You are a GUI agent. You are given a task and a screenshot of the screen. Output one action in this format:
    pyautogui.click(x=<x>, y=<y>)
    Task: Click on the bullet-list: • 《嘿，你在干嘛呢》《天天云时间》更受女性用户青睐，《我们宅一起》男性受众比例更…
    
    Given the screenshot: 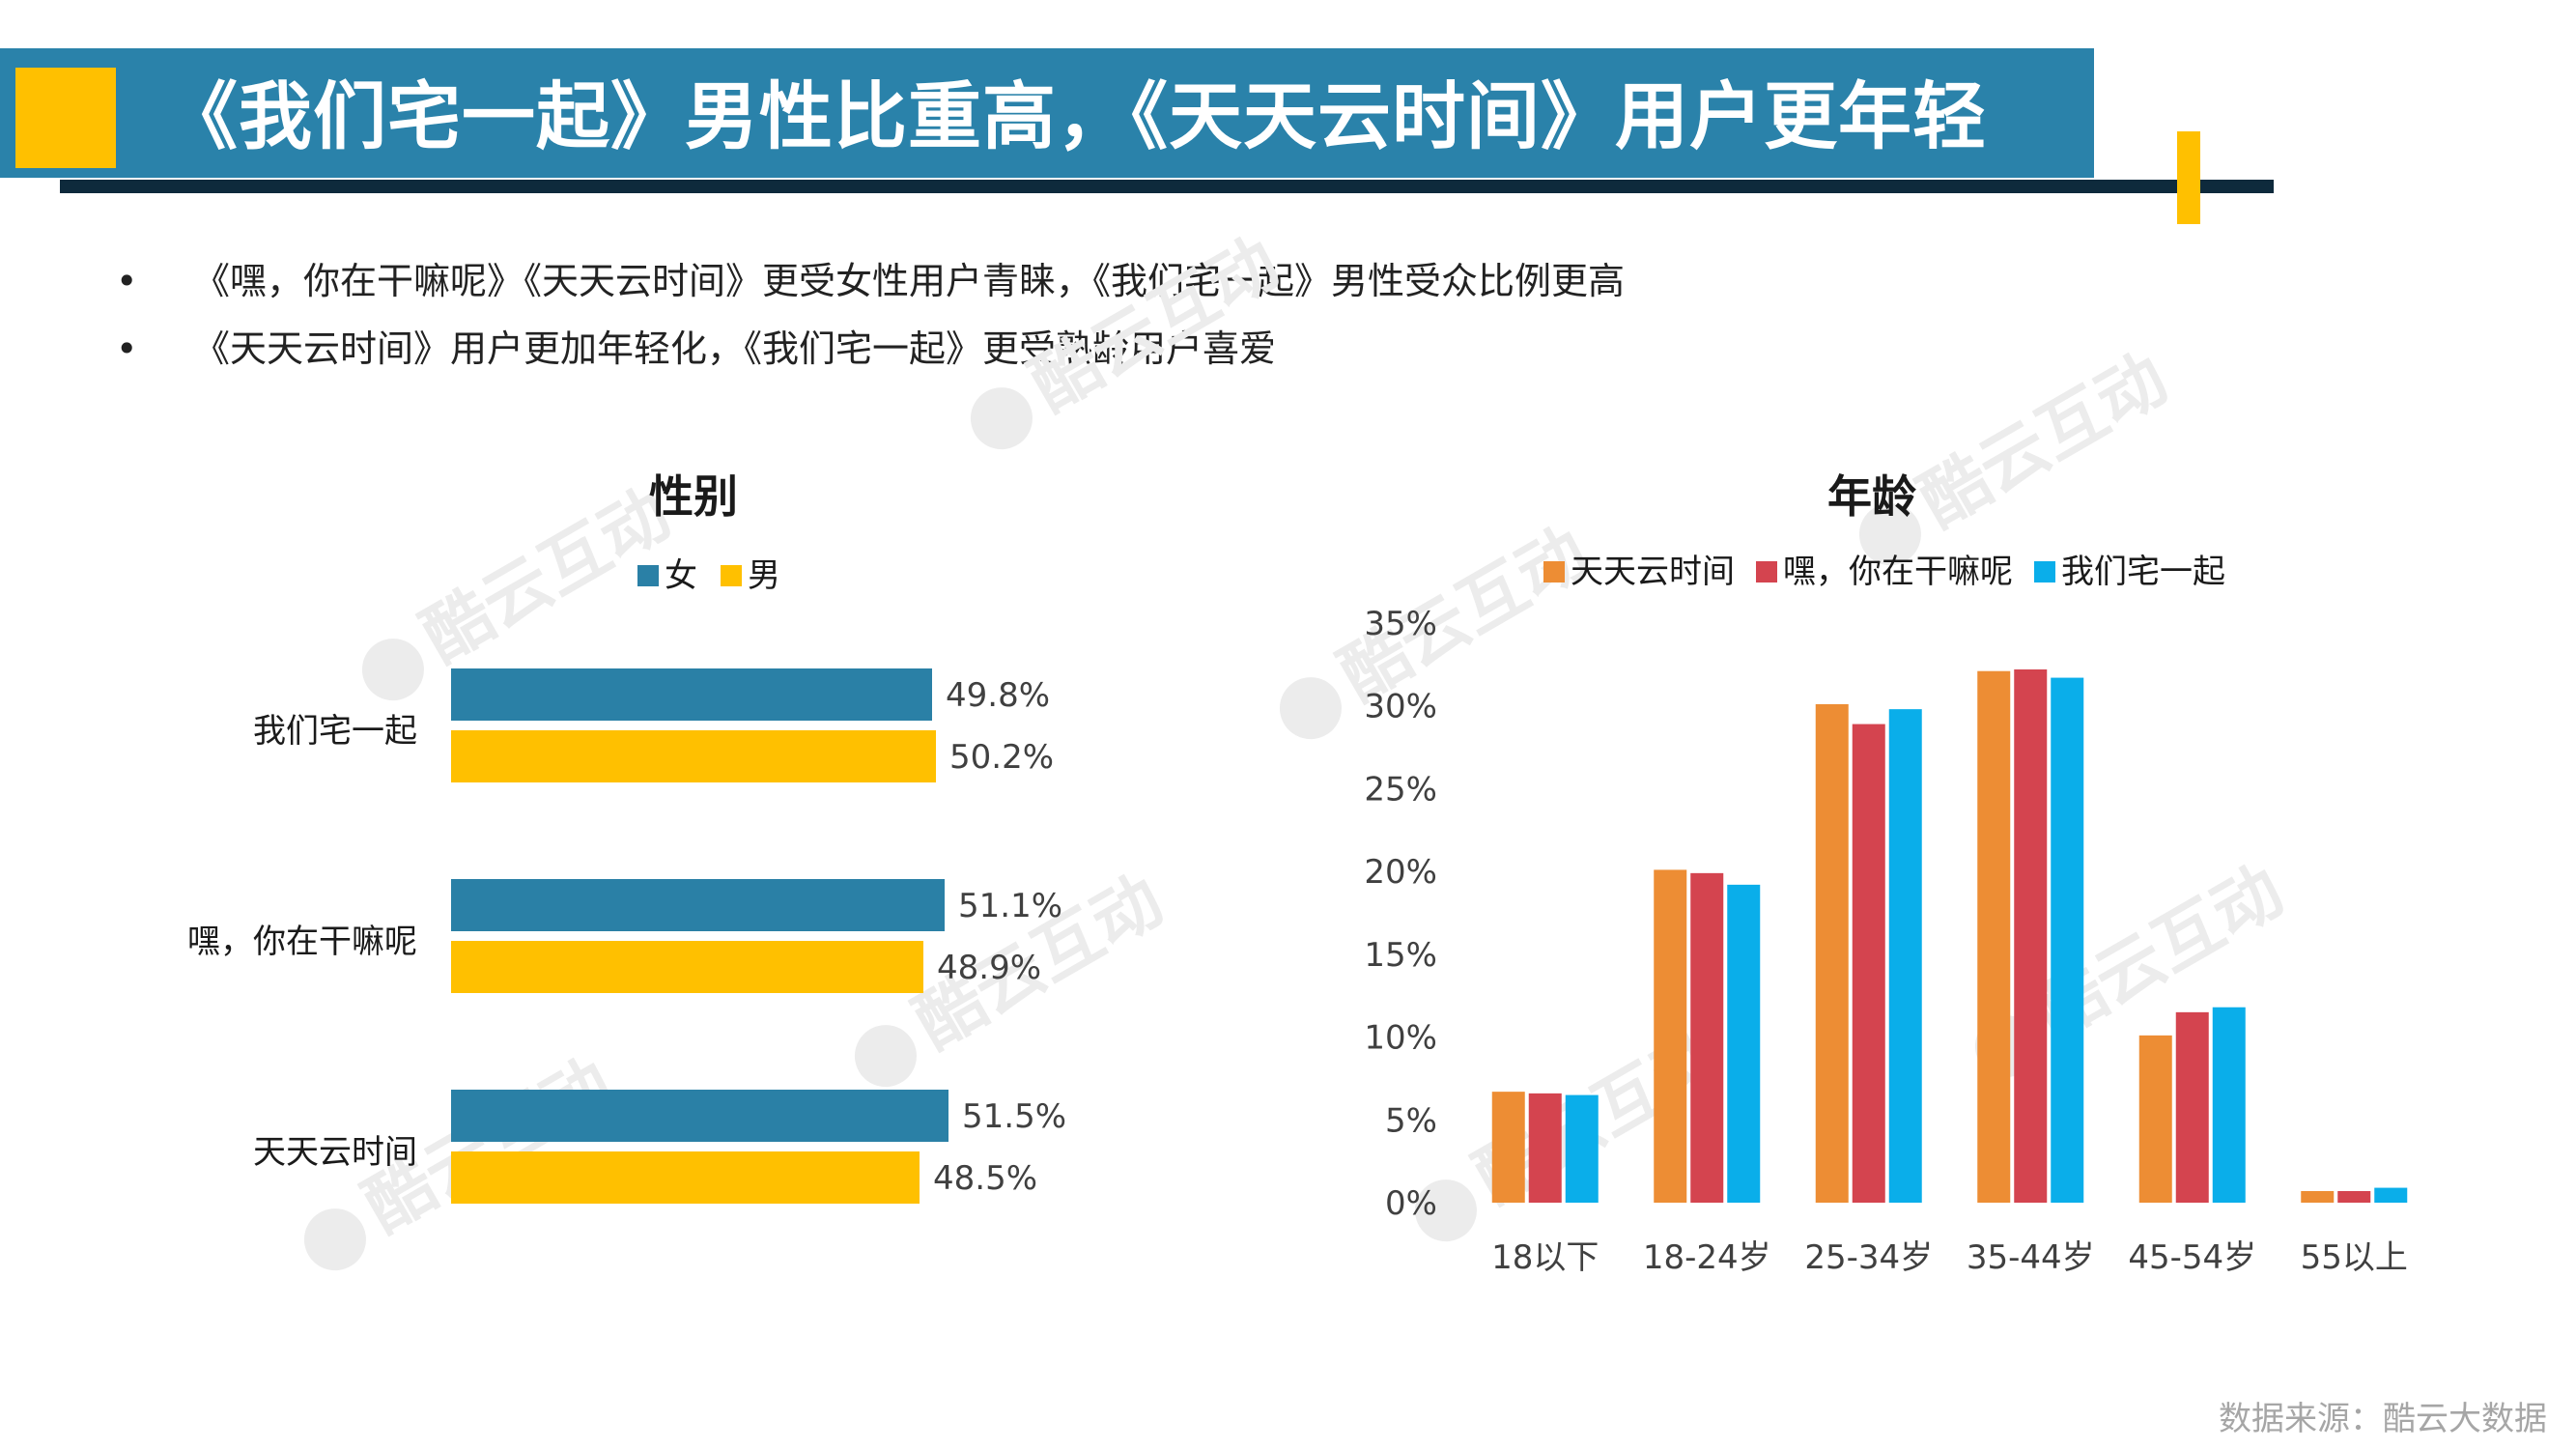 What is the action you would take?
    pyautogui.click(x=870, y=315)
    